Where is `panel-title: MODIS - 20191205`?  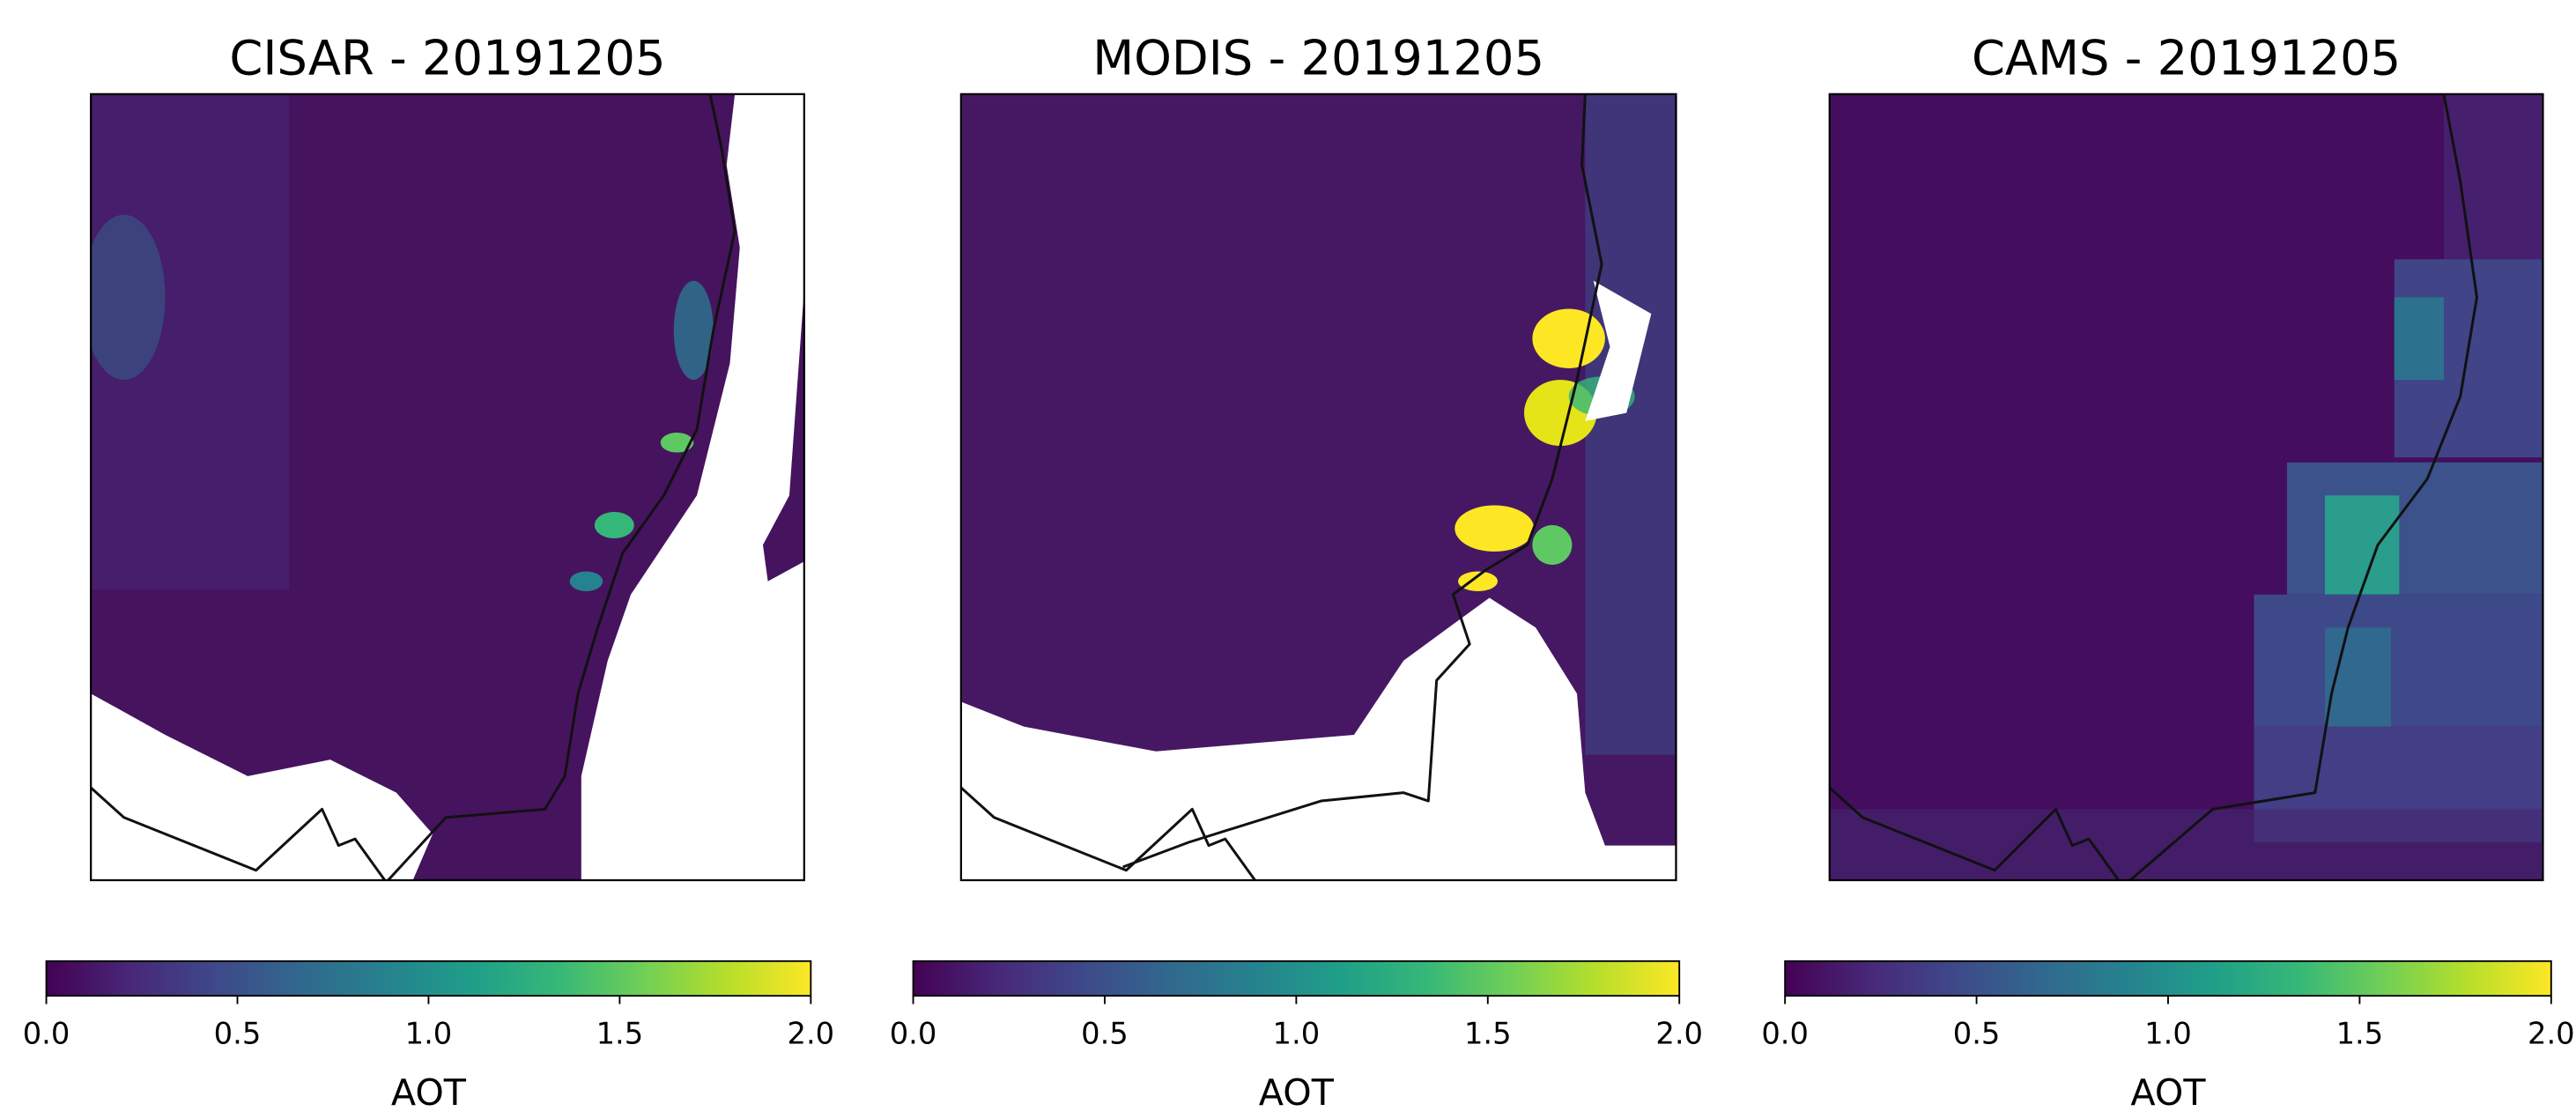 panel-title: MODIS - 20191205 is located at coordinates (1318, 57).